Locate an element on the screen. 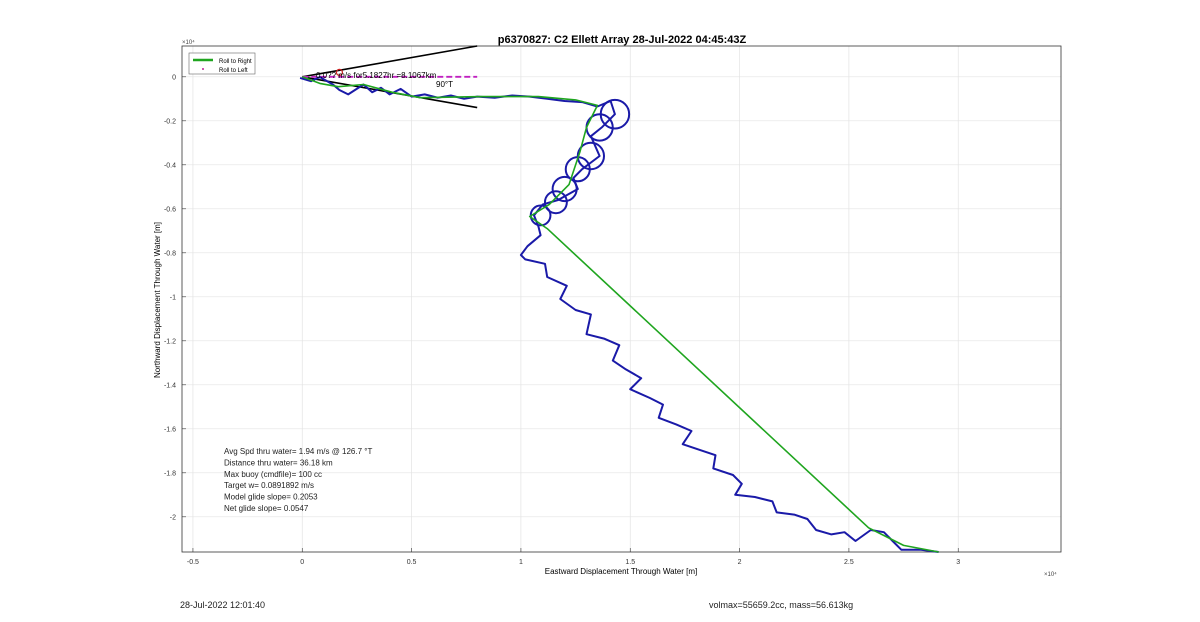  x-tick-label: 0 is located at coordinates (302, 562).